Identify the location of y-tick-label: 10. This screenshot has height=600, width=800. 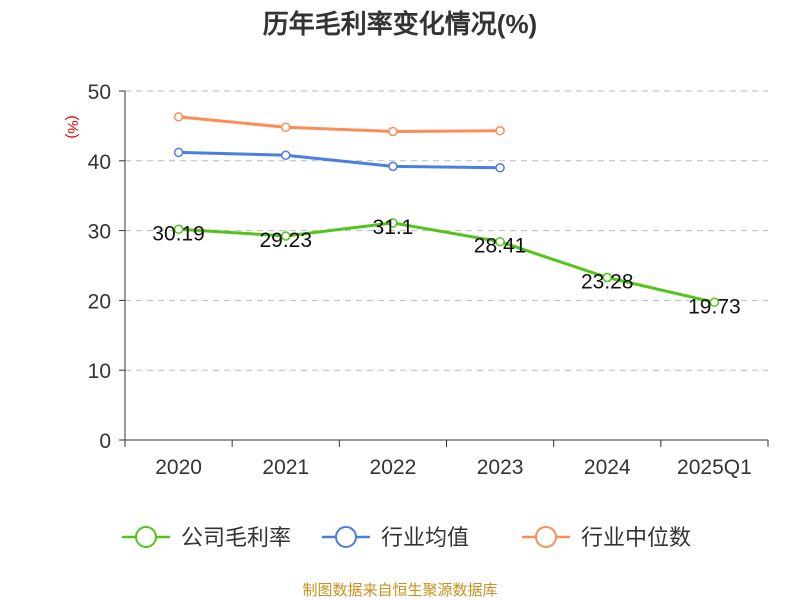
(99, 371).